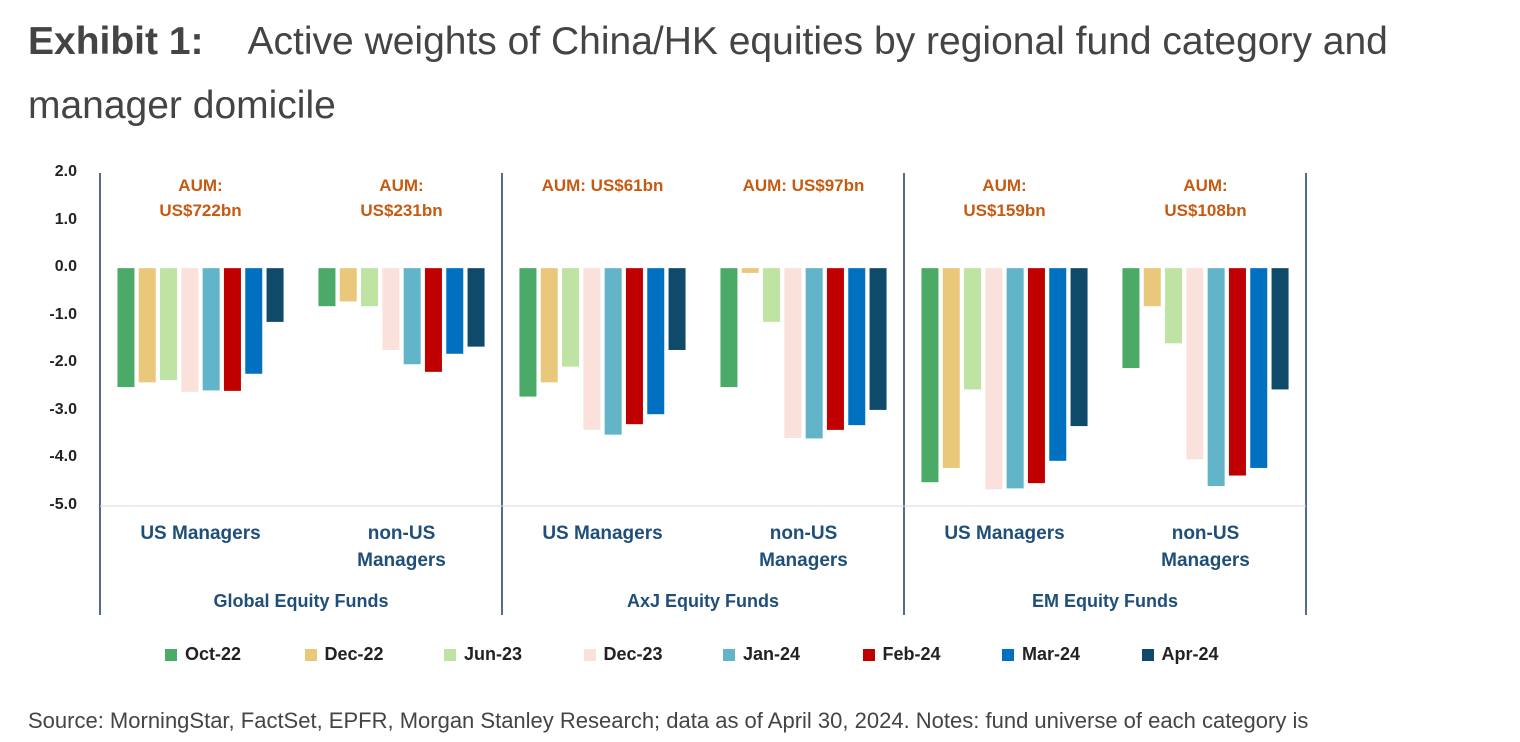 The height and width of the screenshot is (742, 1520). Describe the element at coordinates (1004, 198) in the screenshot. I see `annotation: AUM: US$159bn` at that location.